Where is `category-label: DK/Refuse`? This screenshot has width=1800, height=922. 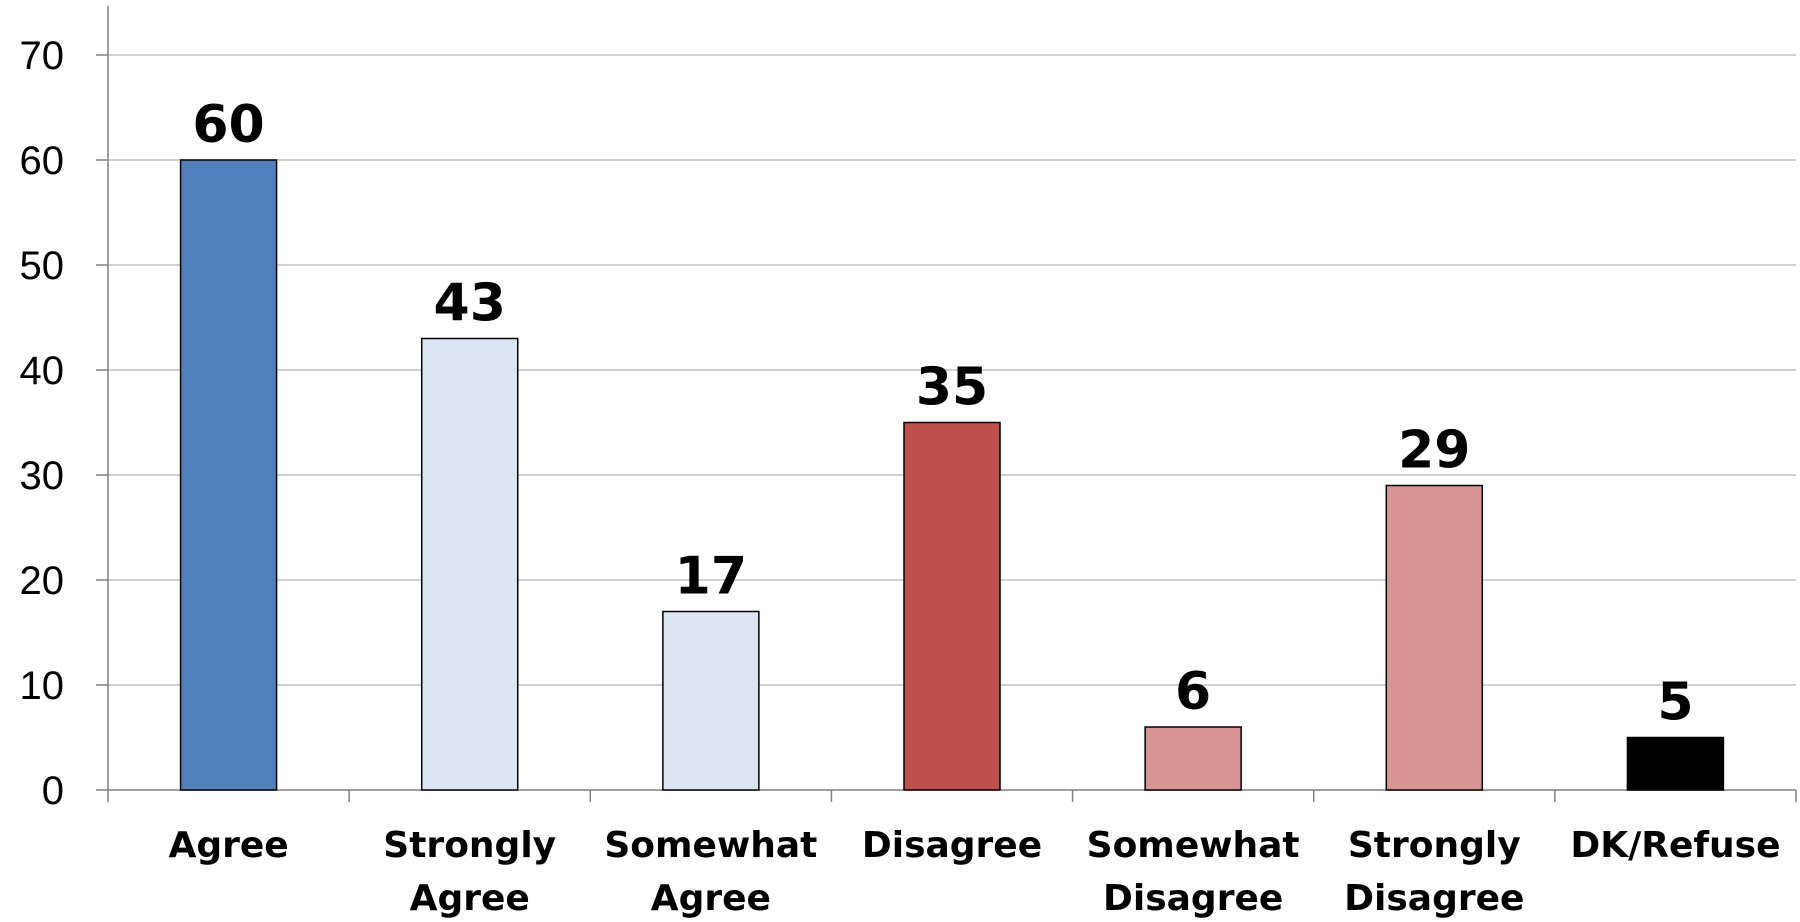 category-label: DK/Refuse is located at coordinates (1675, 845).